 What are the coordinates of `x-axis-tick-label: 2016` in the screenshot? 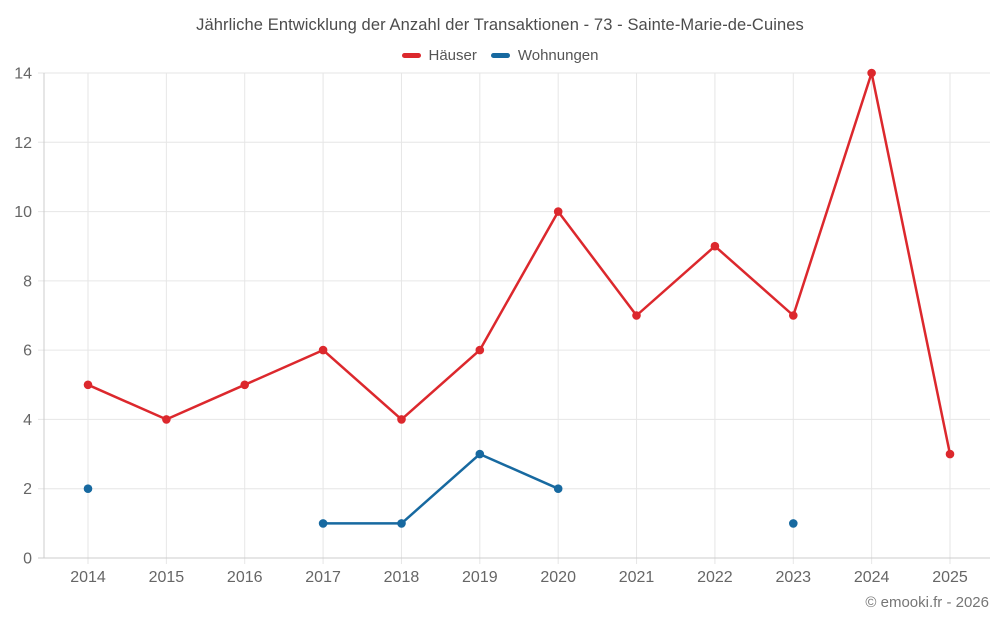 It's located at (245, 577).